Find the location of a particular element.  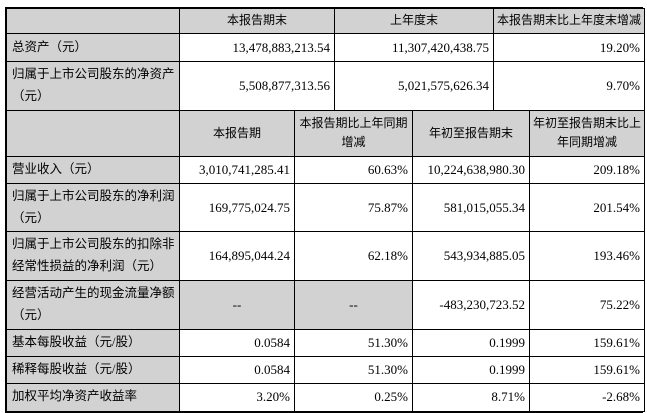

header-row: 本报告期 本报告期比上年同期增减 年初至报告期末 年初至报告期末比上年同期增减 is located at coordinates (325, 133).